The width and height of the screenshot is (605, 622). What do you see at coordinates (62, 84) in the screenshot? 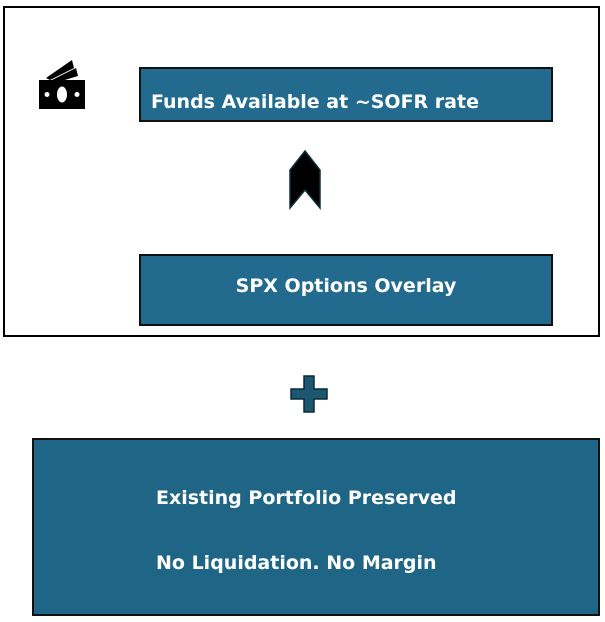
I see `money-icon` at bounding box center [62, 84].